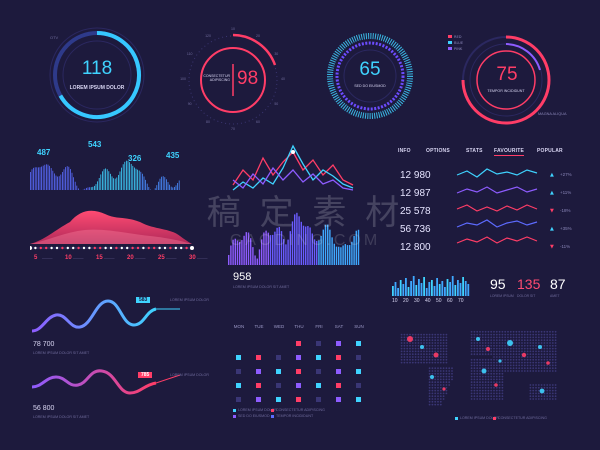 This screenshot has height=450, width=600. Describe the element at coordinates (550, 151) in the screenshot. I see `tab-popular: POPULAR` at that location.